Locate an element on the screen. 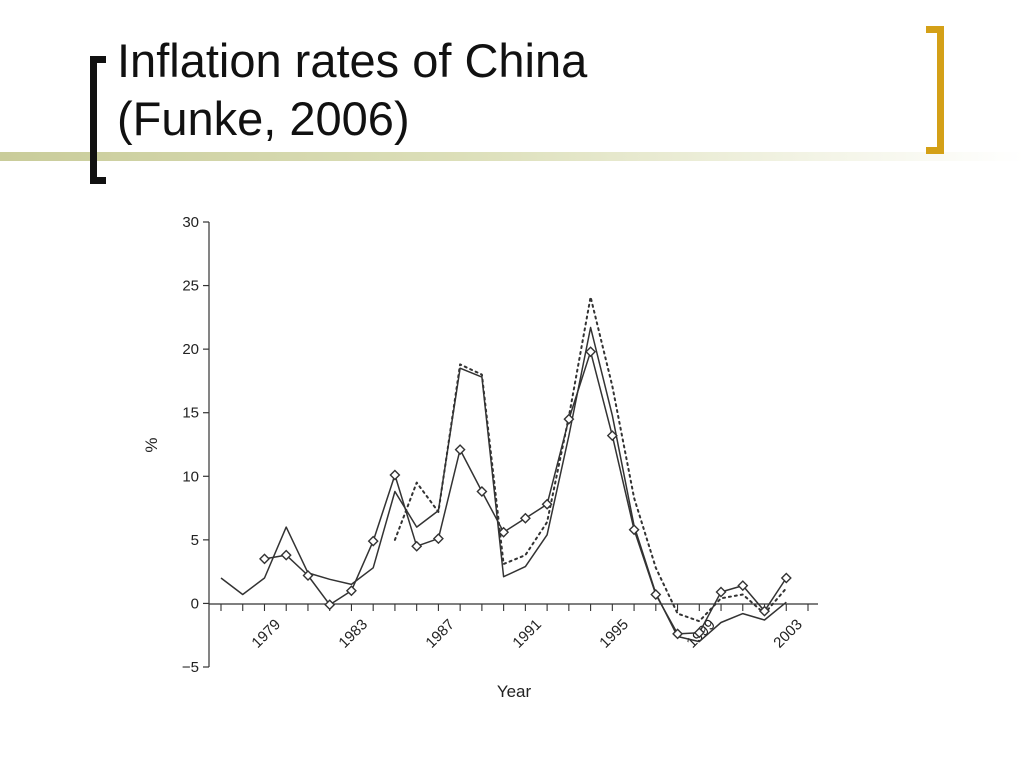  x-tick-label: 1987 is located at coordinates (440, 634).